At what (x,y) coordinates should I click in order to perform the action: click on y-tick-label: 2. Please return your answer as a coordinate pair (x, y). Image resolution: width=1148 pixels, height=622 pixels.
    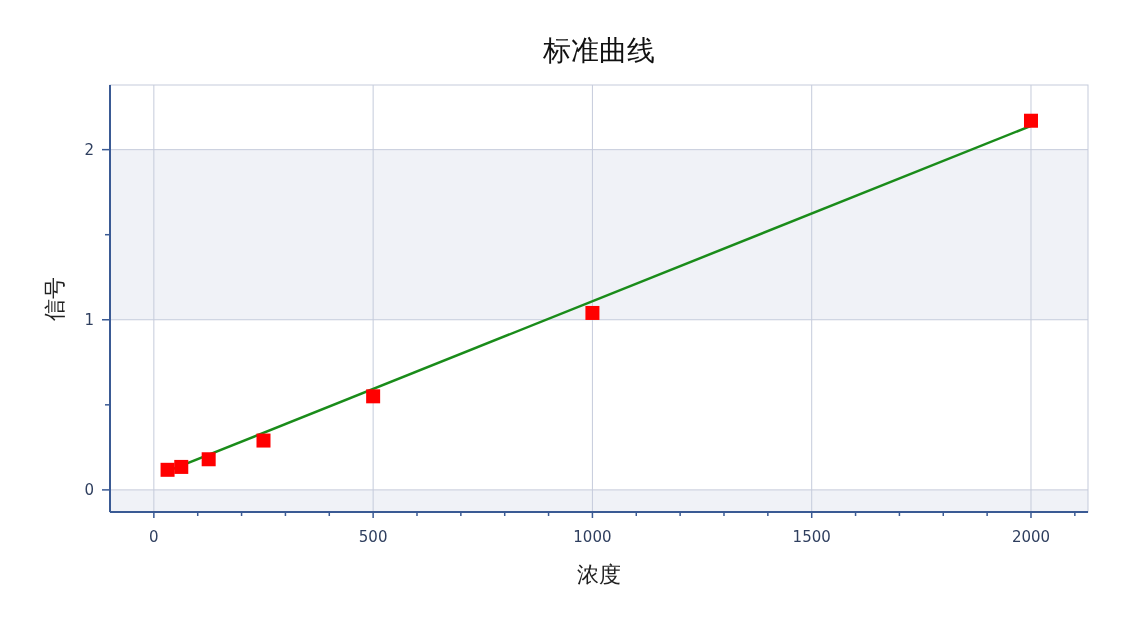
    Looking at the image, I should click on (89, 149).